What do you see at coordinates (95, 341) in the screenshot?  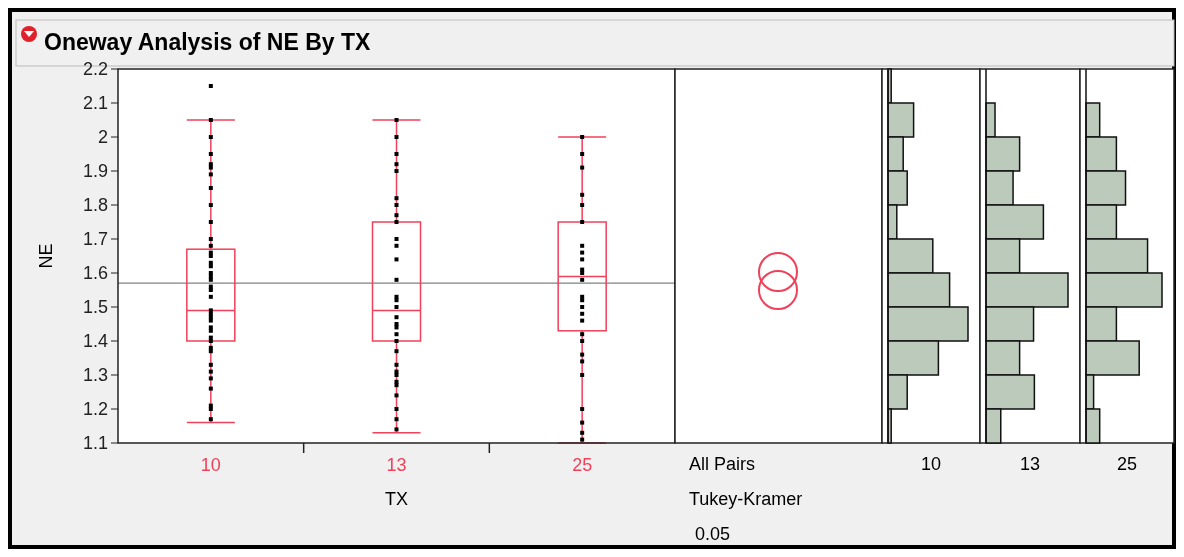 I see `y-tick-label: 1.4` at bounding box center [95, 341].